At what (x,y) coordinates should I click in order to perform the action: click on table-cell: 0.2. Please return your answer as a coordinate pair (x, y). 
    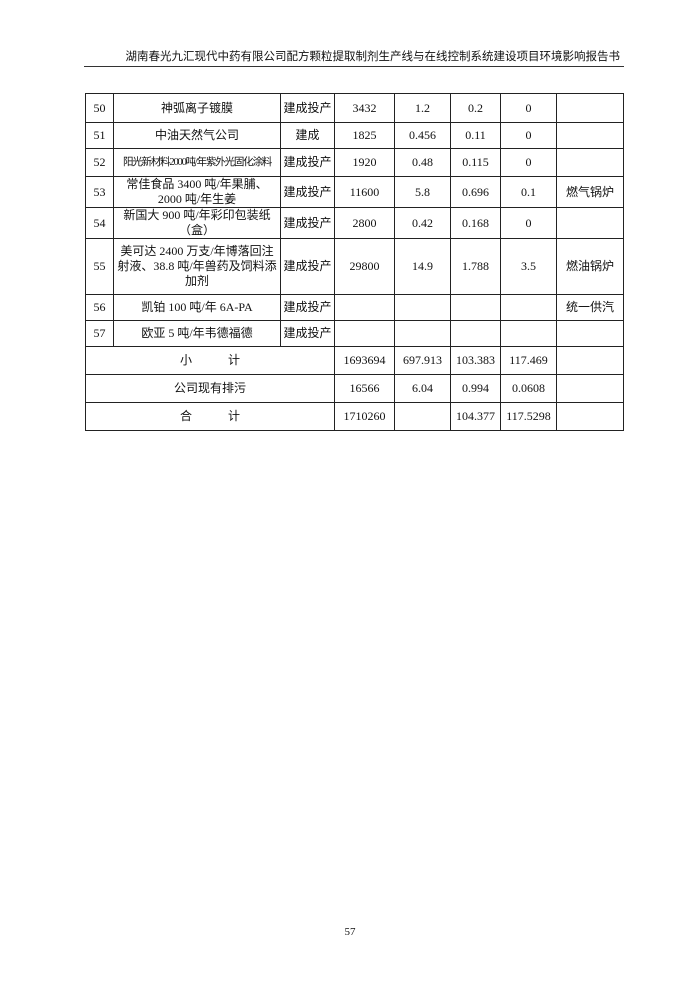
    Looking at the image, I should click on (475, 108).